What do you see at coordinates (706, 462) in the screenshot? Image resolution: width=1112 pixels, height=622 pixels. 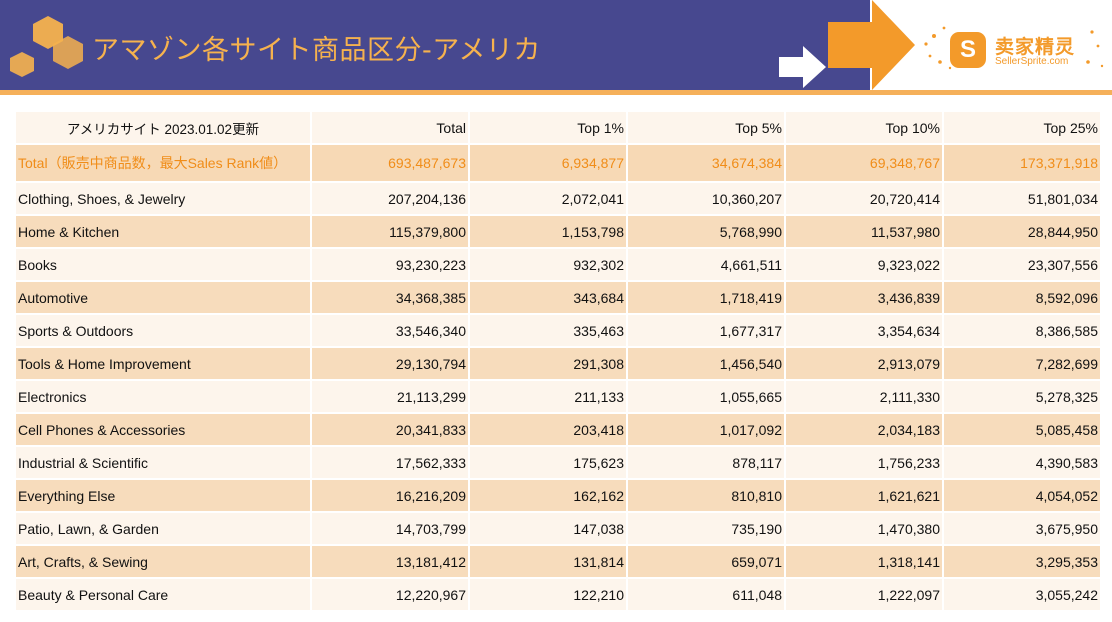 I see `count-cell: 878,117` at bounding box center [706, 462].